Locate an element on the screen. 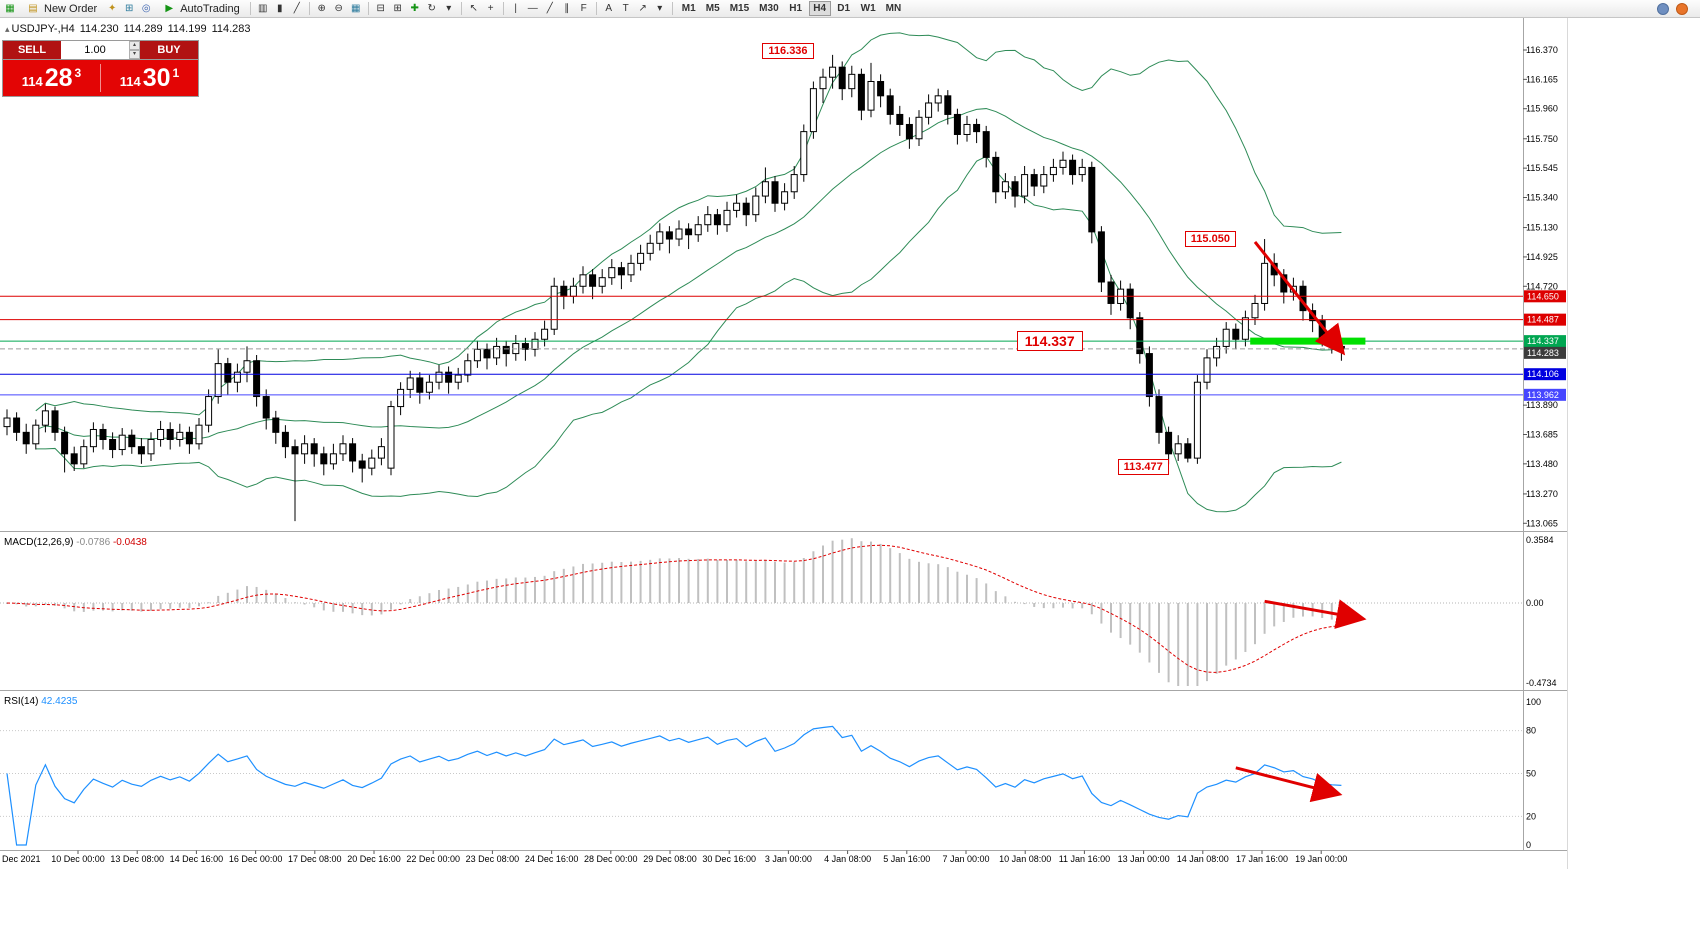 The width and height of the screenshot is (1700, 940). svg-text: 11 Jan 16:00 is located at coordinates (1084, 859).